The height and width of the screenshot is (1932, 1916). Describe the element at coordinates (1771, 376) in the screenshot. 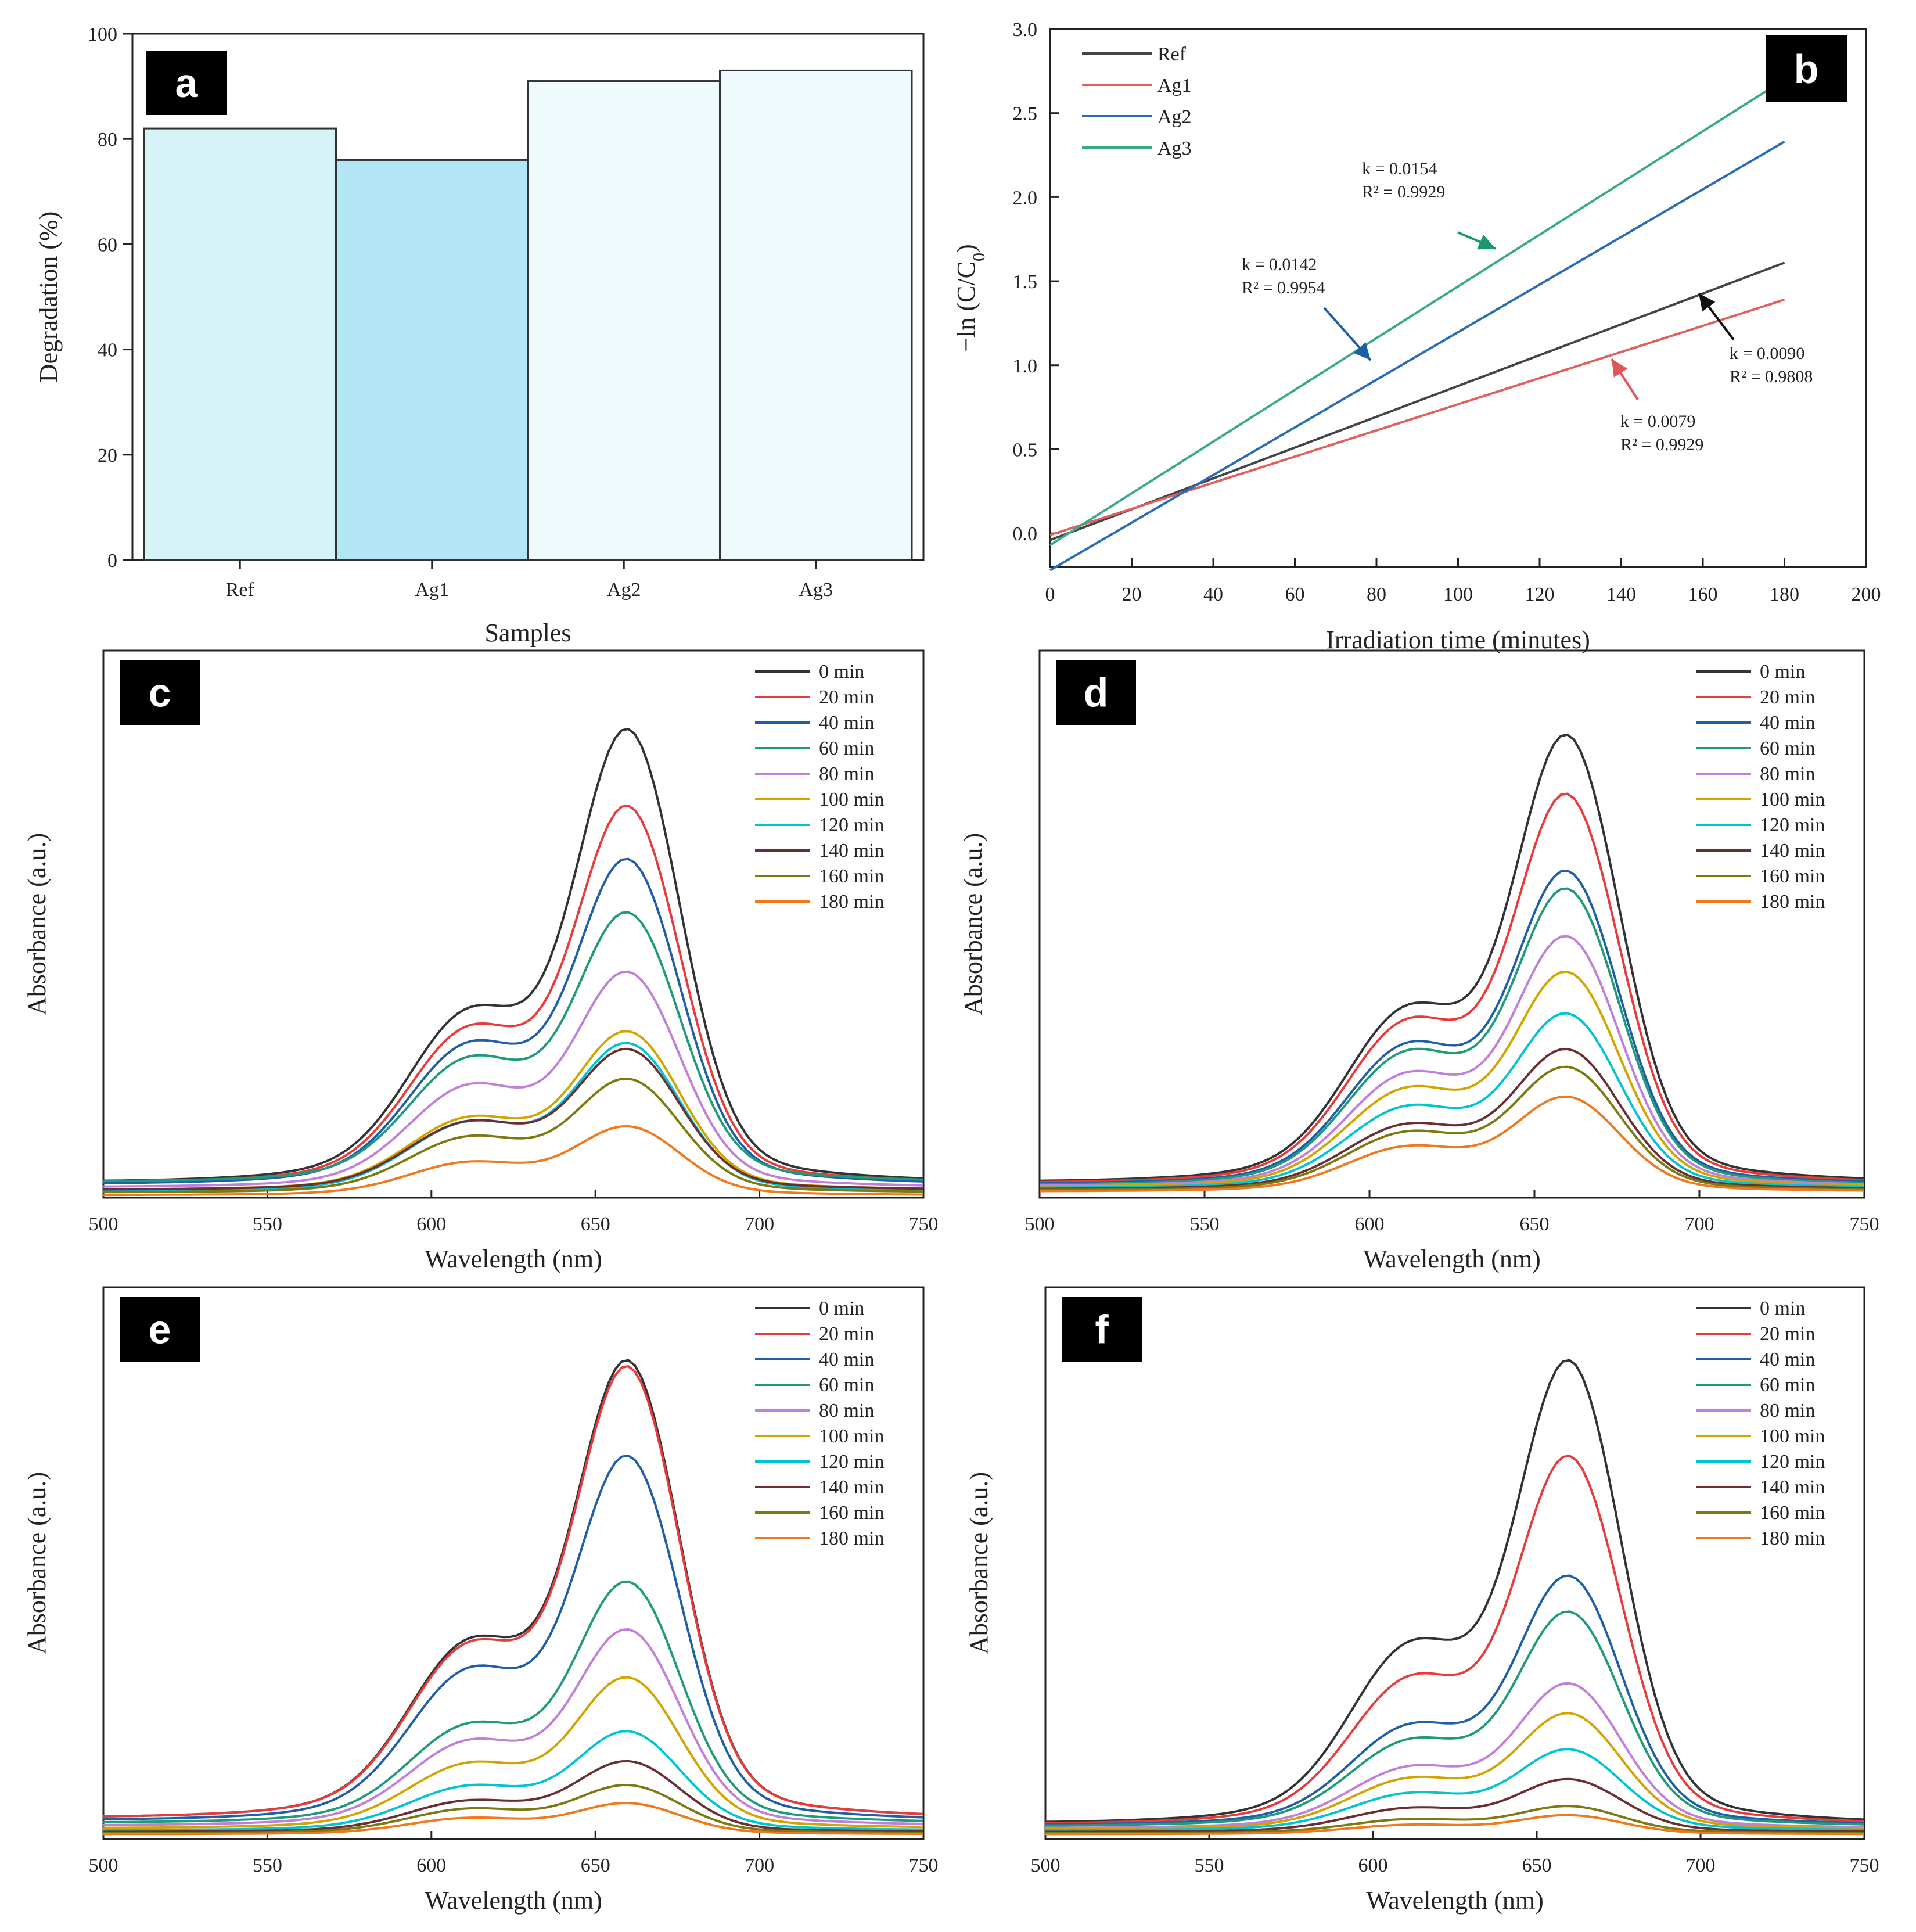

I see `annotation-r2: R² = 0.9808` at that location.